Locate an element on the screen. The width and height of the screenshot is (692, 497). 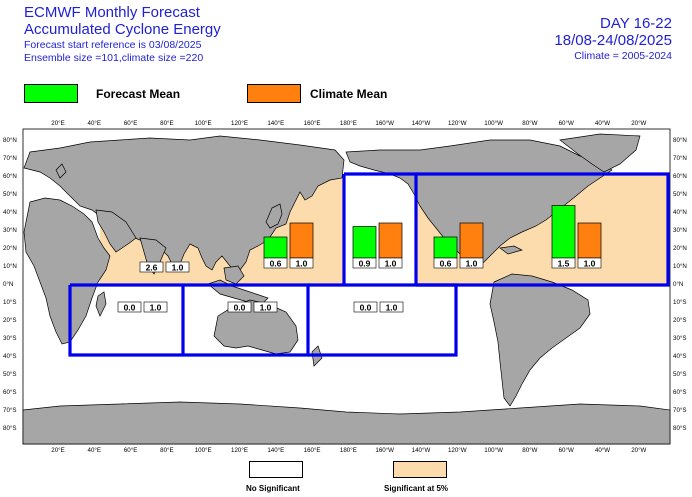
west-pacific-forecast-value: 0.6 is located at coordinates (276, 263).